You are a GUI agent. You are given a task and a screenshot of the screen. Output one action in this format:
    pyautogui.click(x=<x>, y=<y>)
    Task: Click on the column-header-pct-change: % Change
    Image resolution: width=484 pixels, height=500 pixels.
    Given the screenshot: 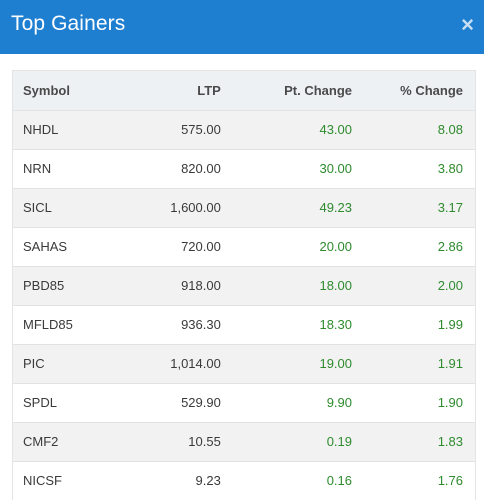 What is the action you would take?
    pyautogui.click(x=431, y=90)
    